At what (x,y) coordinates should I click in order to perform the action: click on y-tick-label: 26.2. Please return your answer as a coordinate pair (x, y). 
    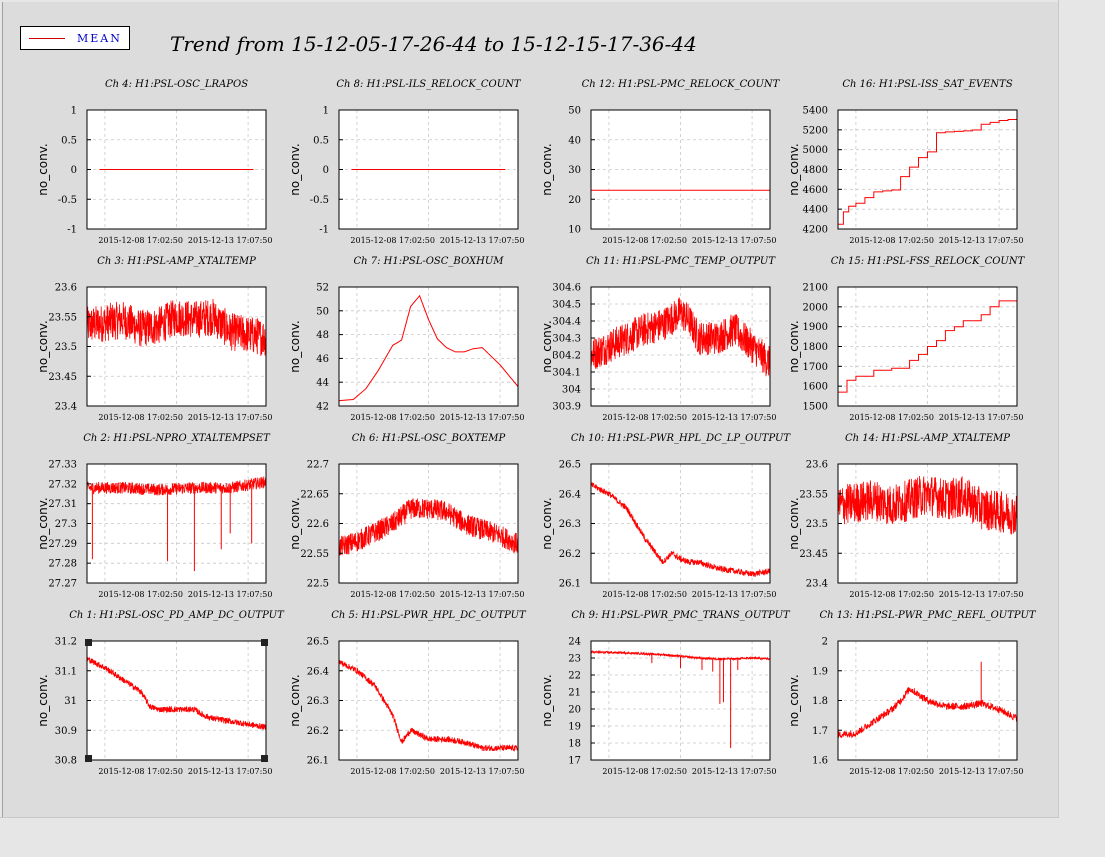
    Looking at the image, I should click on (570, 554).